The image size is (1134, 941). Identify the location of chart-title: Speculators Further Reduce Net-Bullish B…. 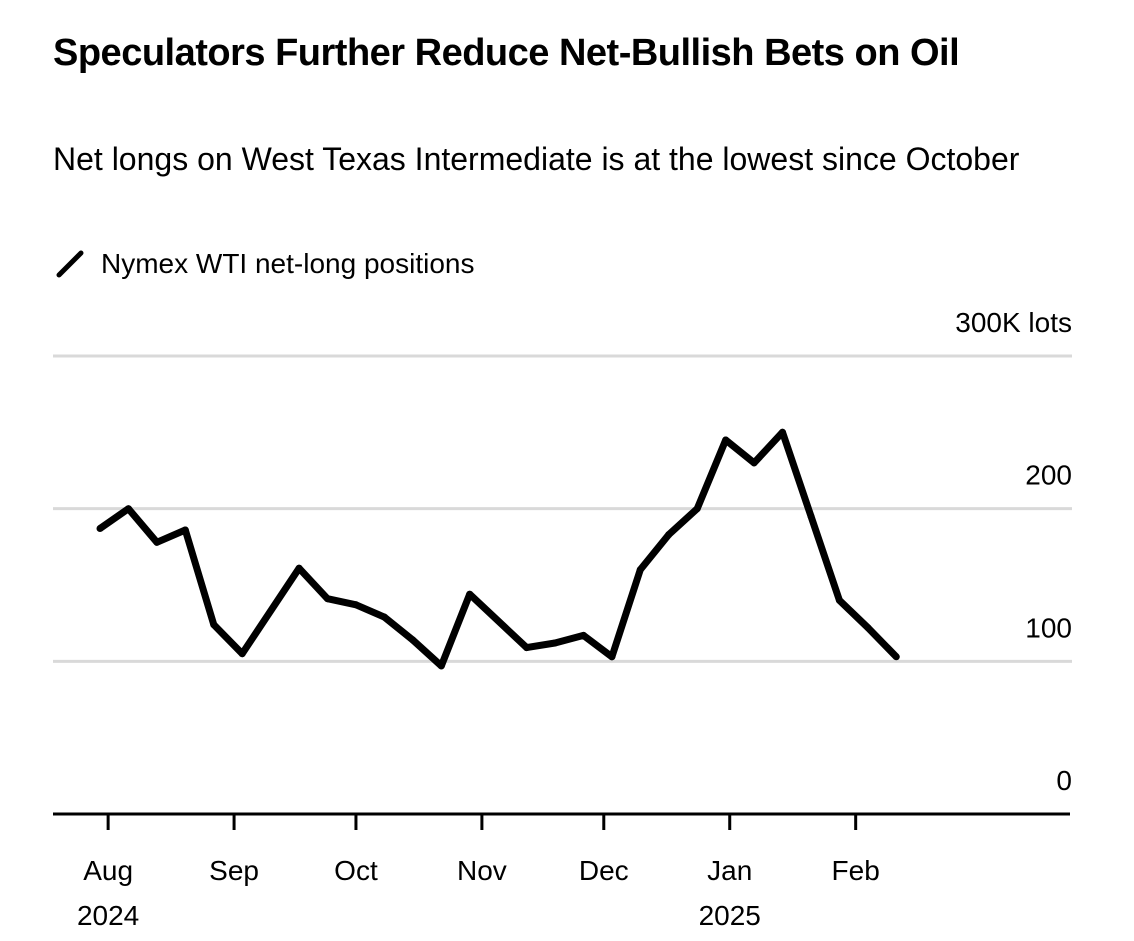
(506, 53).